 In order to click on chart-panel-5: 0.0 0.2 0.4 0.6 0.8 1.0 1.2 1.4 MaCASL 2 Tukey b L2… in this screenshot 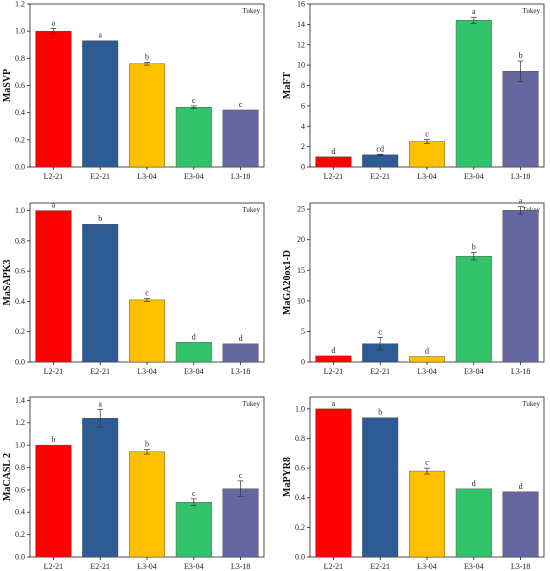, I will do `click(133, 483)`.